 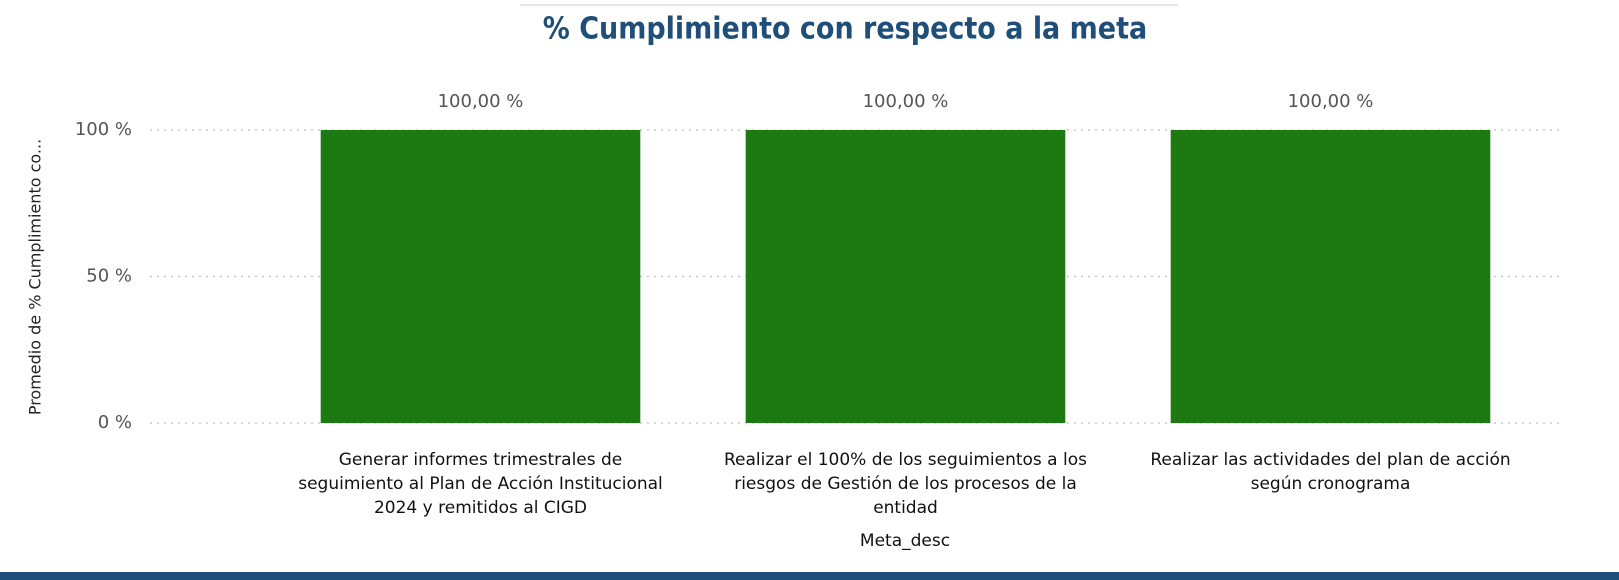 I want to click on y-tick-label: 50 %, so click(x=109, y=276).